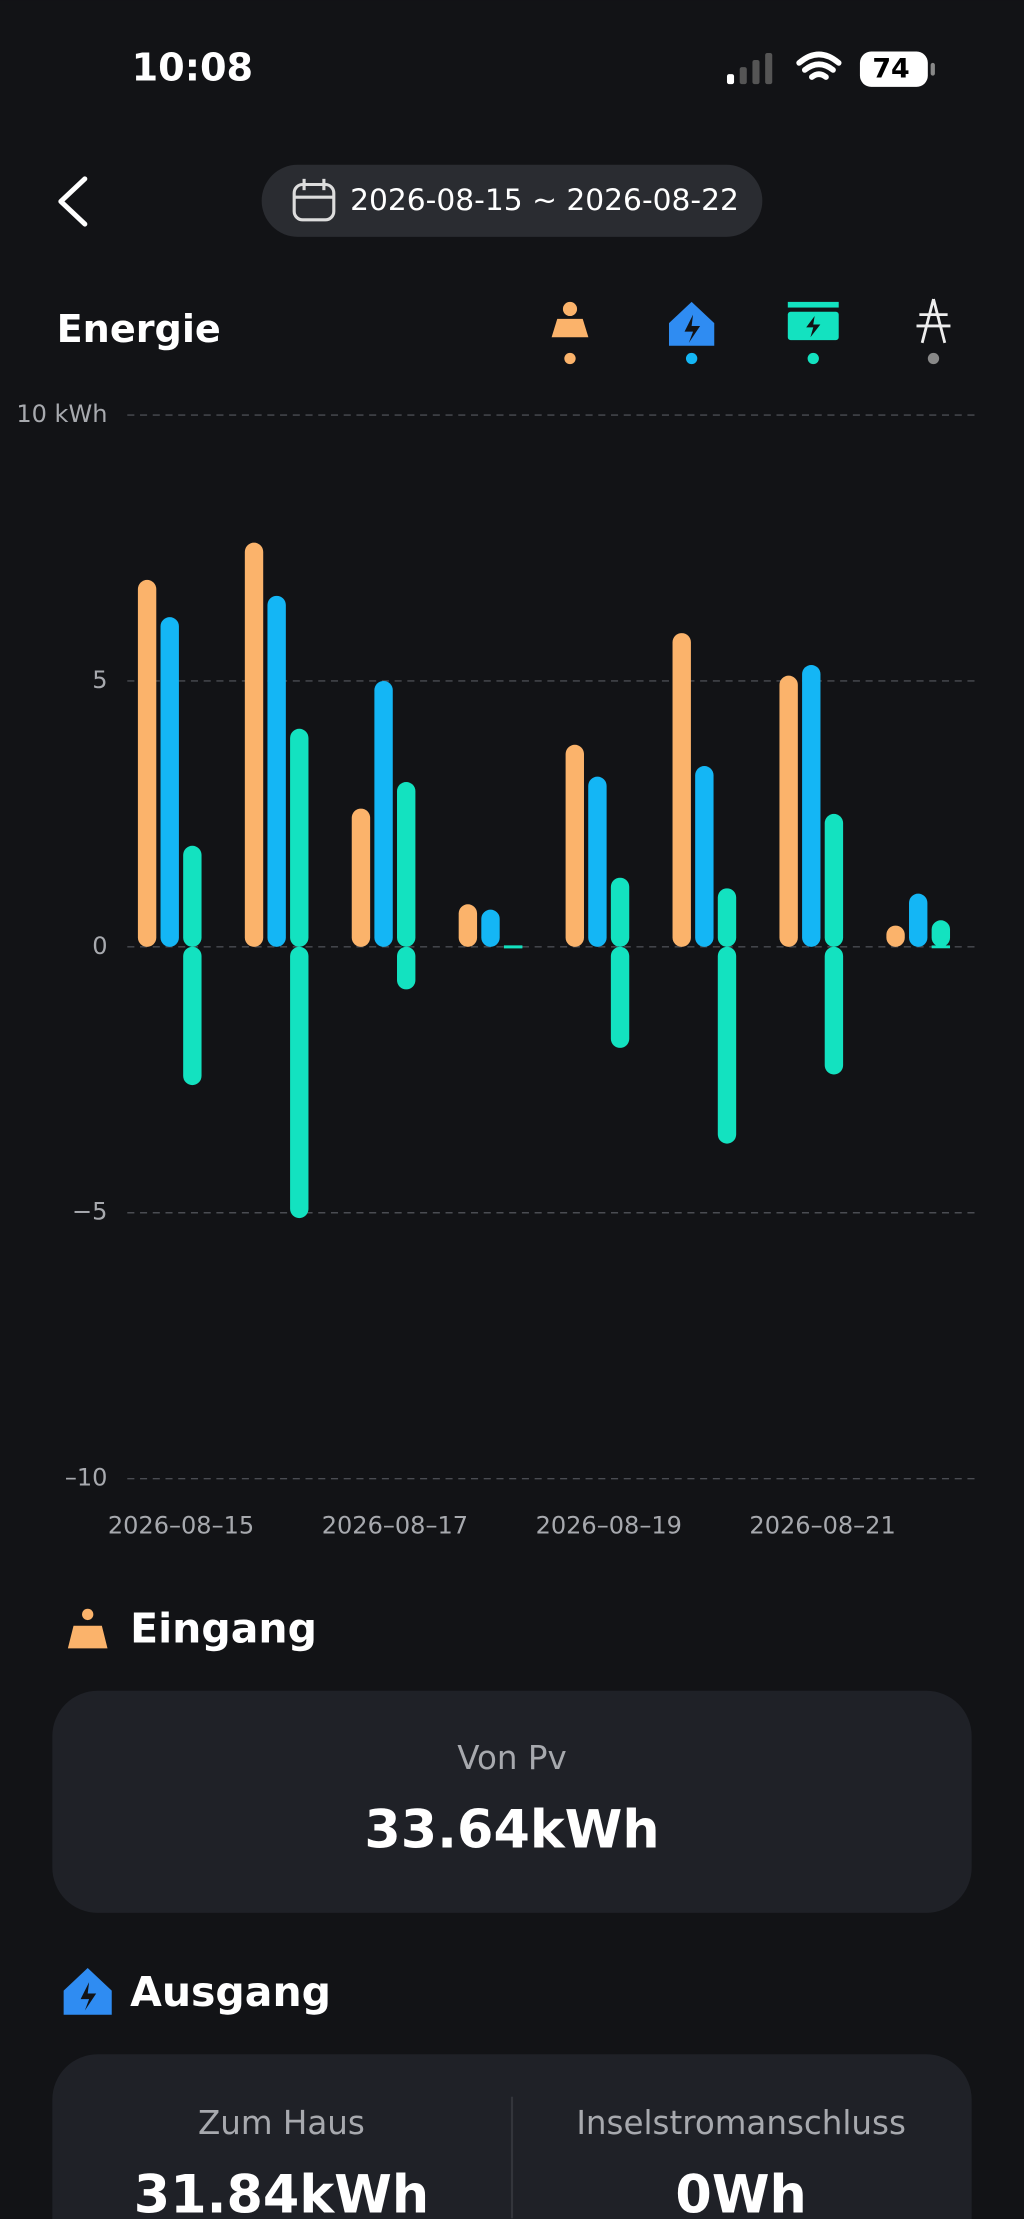 This screenshot has width=1024, height=2219. I want to click on section-title: Eingang, so click(223, 1628).